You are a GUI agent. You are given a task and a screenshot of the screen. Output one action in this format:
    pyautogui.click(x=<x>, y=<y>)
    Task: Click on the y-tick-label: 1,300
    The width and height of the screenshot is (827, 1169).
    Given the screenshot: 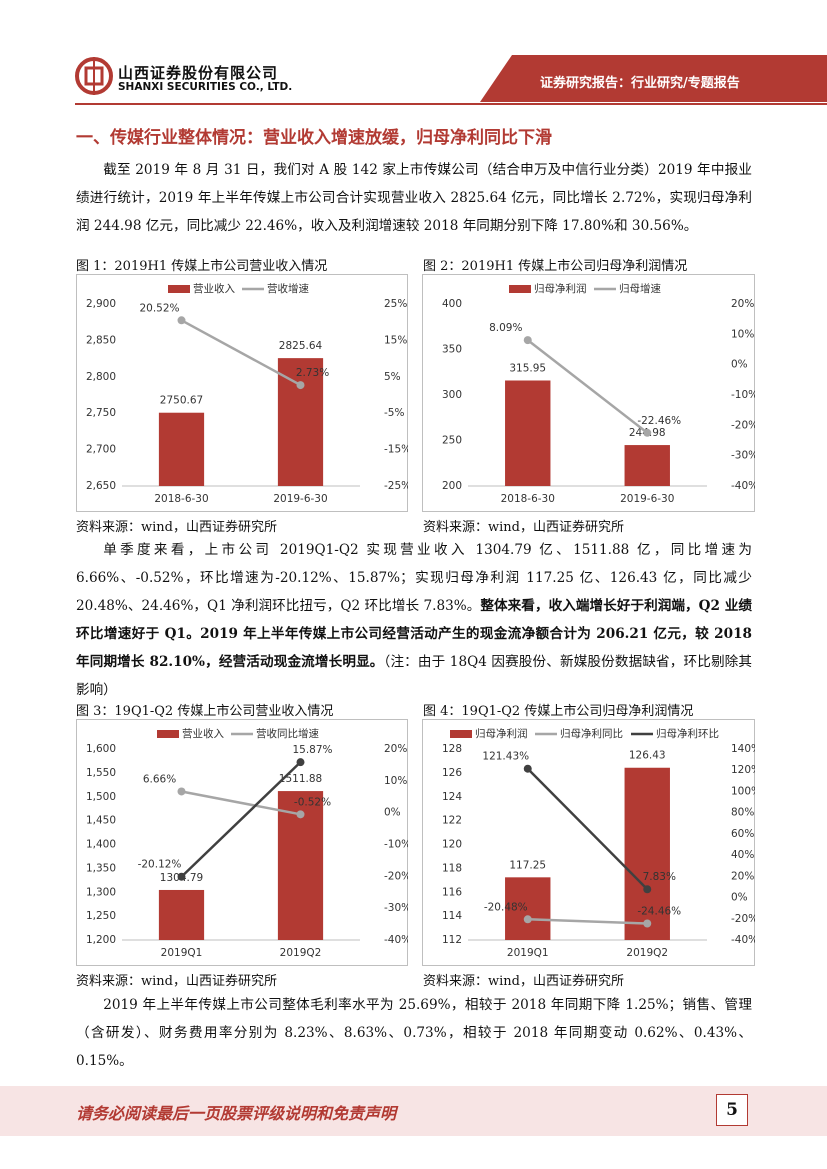 What is the action you would take?
    pyautogui.click(x=101, y=892)
    